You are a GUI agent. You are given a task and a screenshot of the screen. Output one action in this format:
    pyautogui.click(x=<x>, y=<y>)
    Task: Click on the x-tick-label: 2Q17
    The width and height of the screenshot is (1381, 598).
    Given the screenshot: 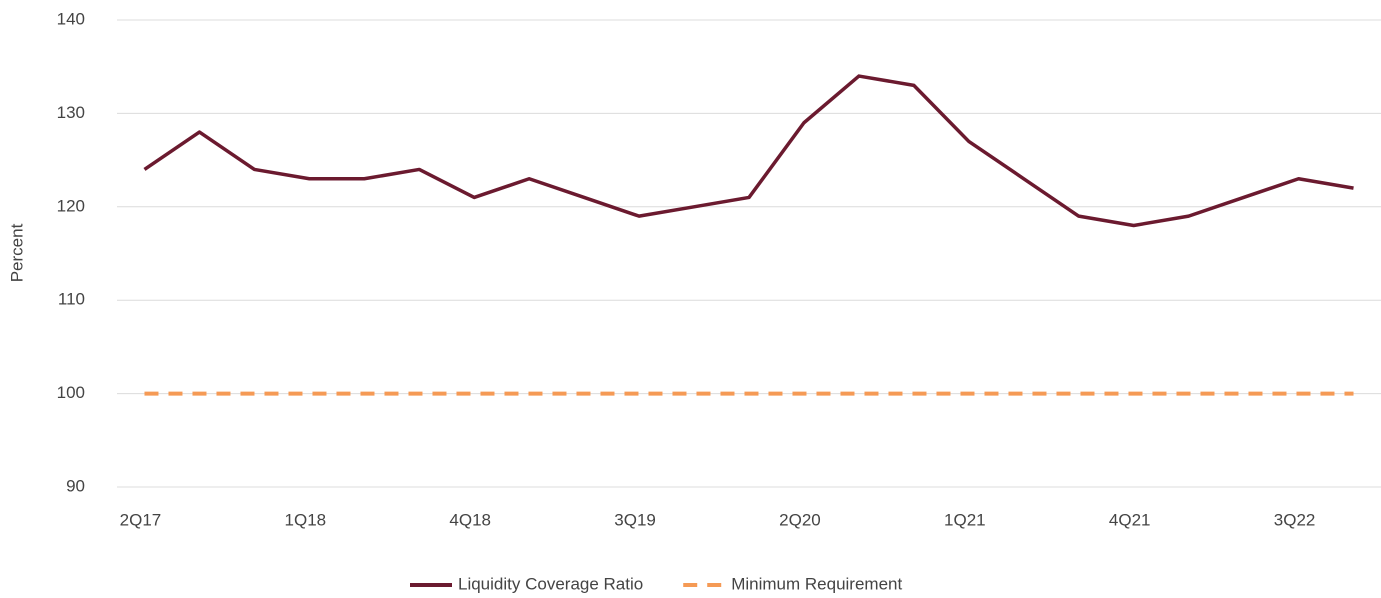 What is the action you would take?
    pyautogui.click(x=141, y=519)
    